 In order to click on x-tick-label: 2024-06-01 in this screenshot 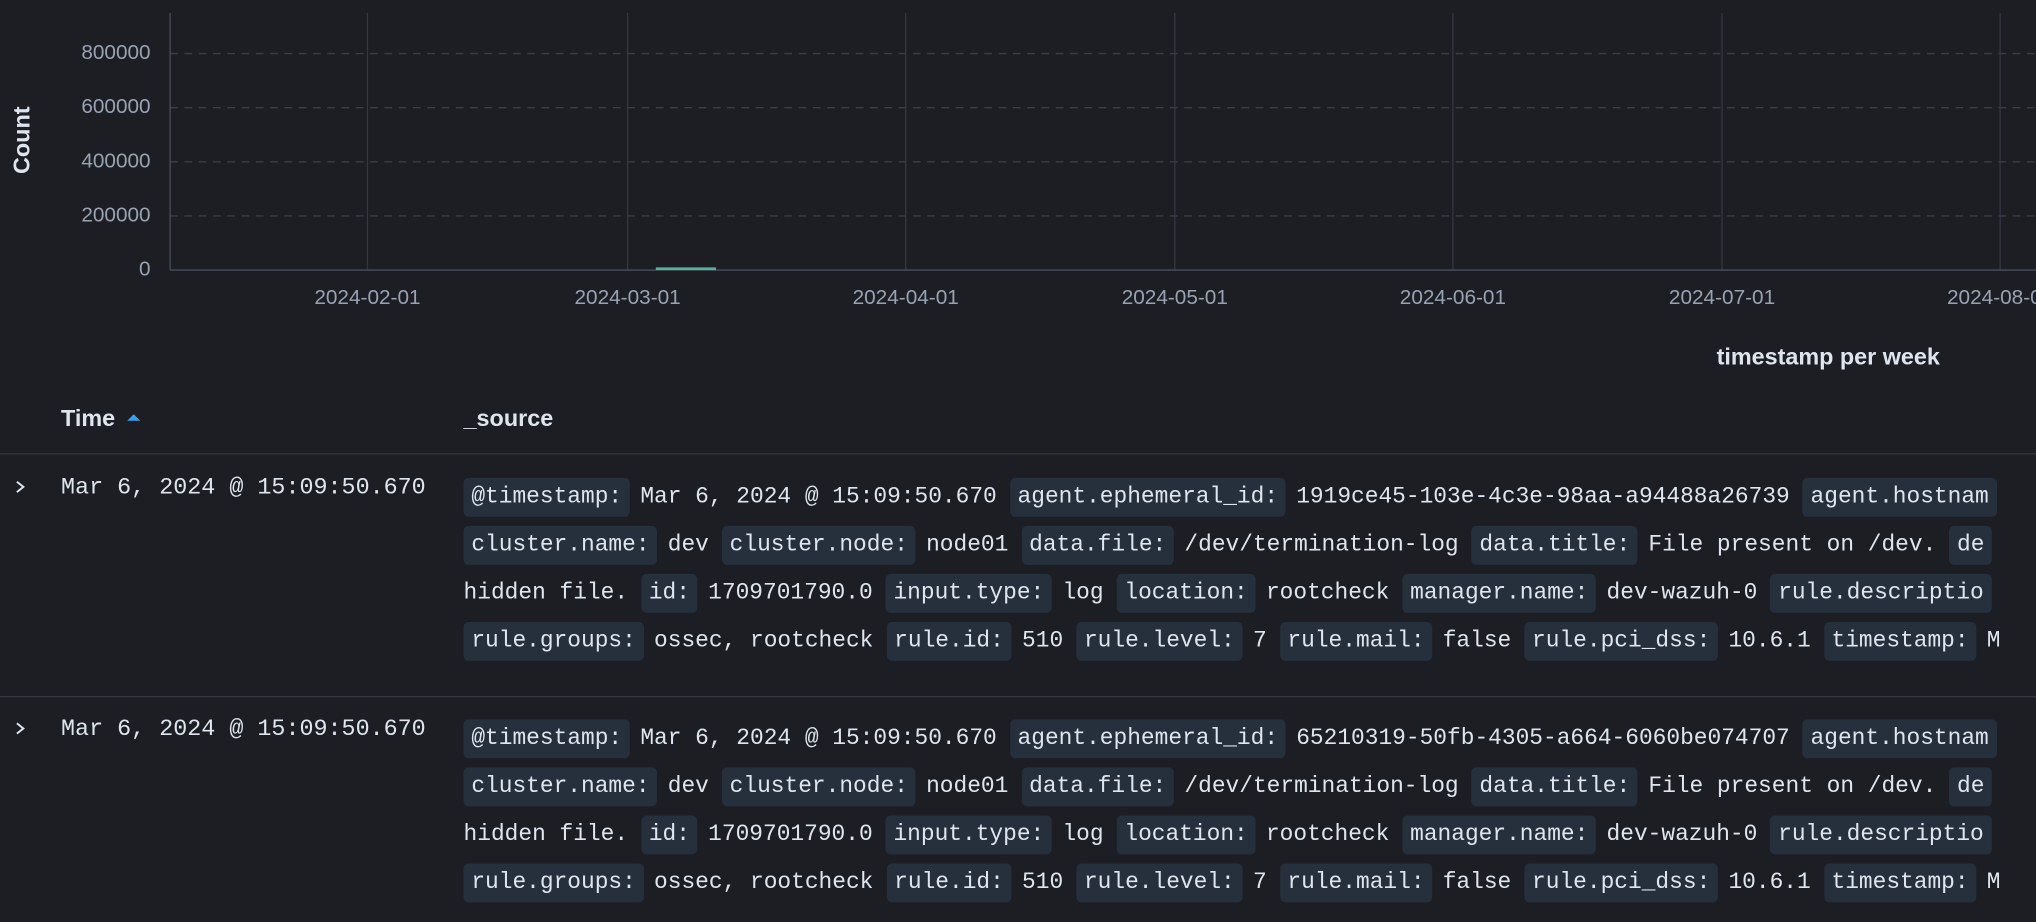, I will do `click(1453, 297)`.